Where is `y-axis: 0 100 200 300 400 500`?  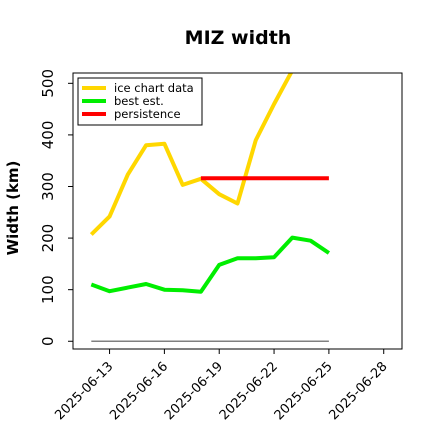
y-axis: 0 100 200 300 400 500 is located at coordinates (56, 207).